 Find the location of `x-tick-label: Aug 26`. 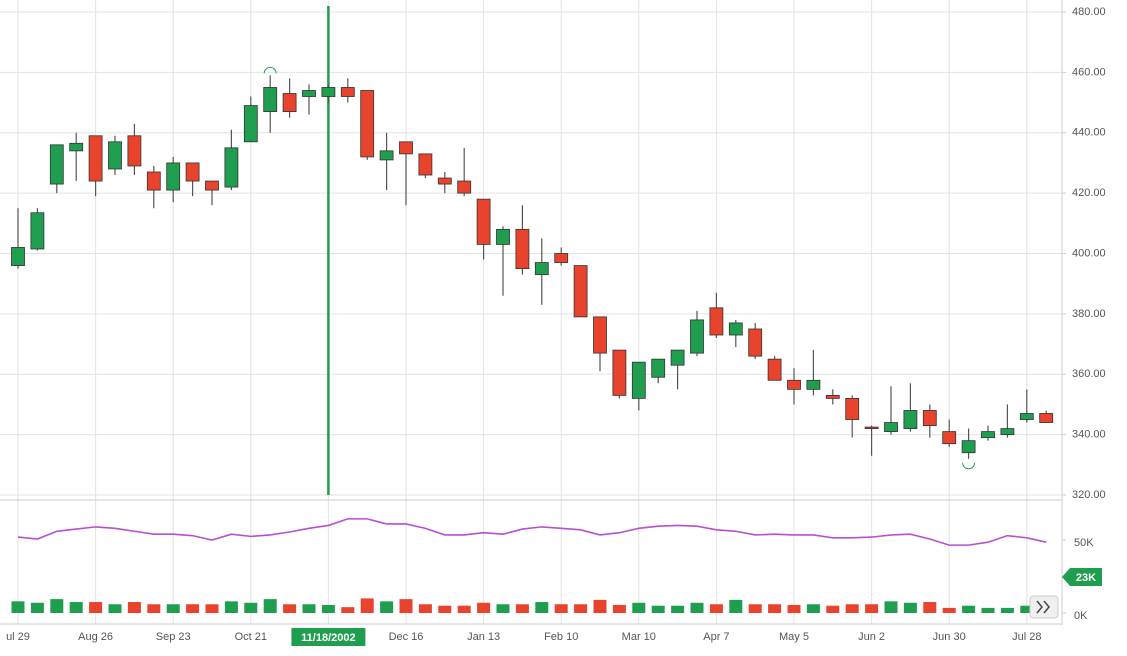

x-tick-label: Aug 26 is located at coordinates (95, 637).